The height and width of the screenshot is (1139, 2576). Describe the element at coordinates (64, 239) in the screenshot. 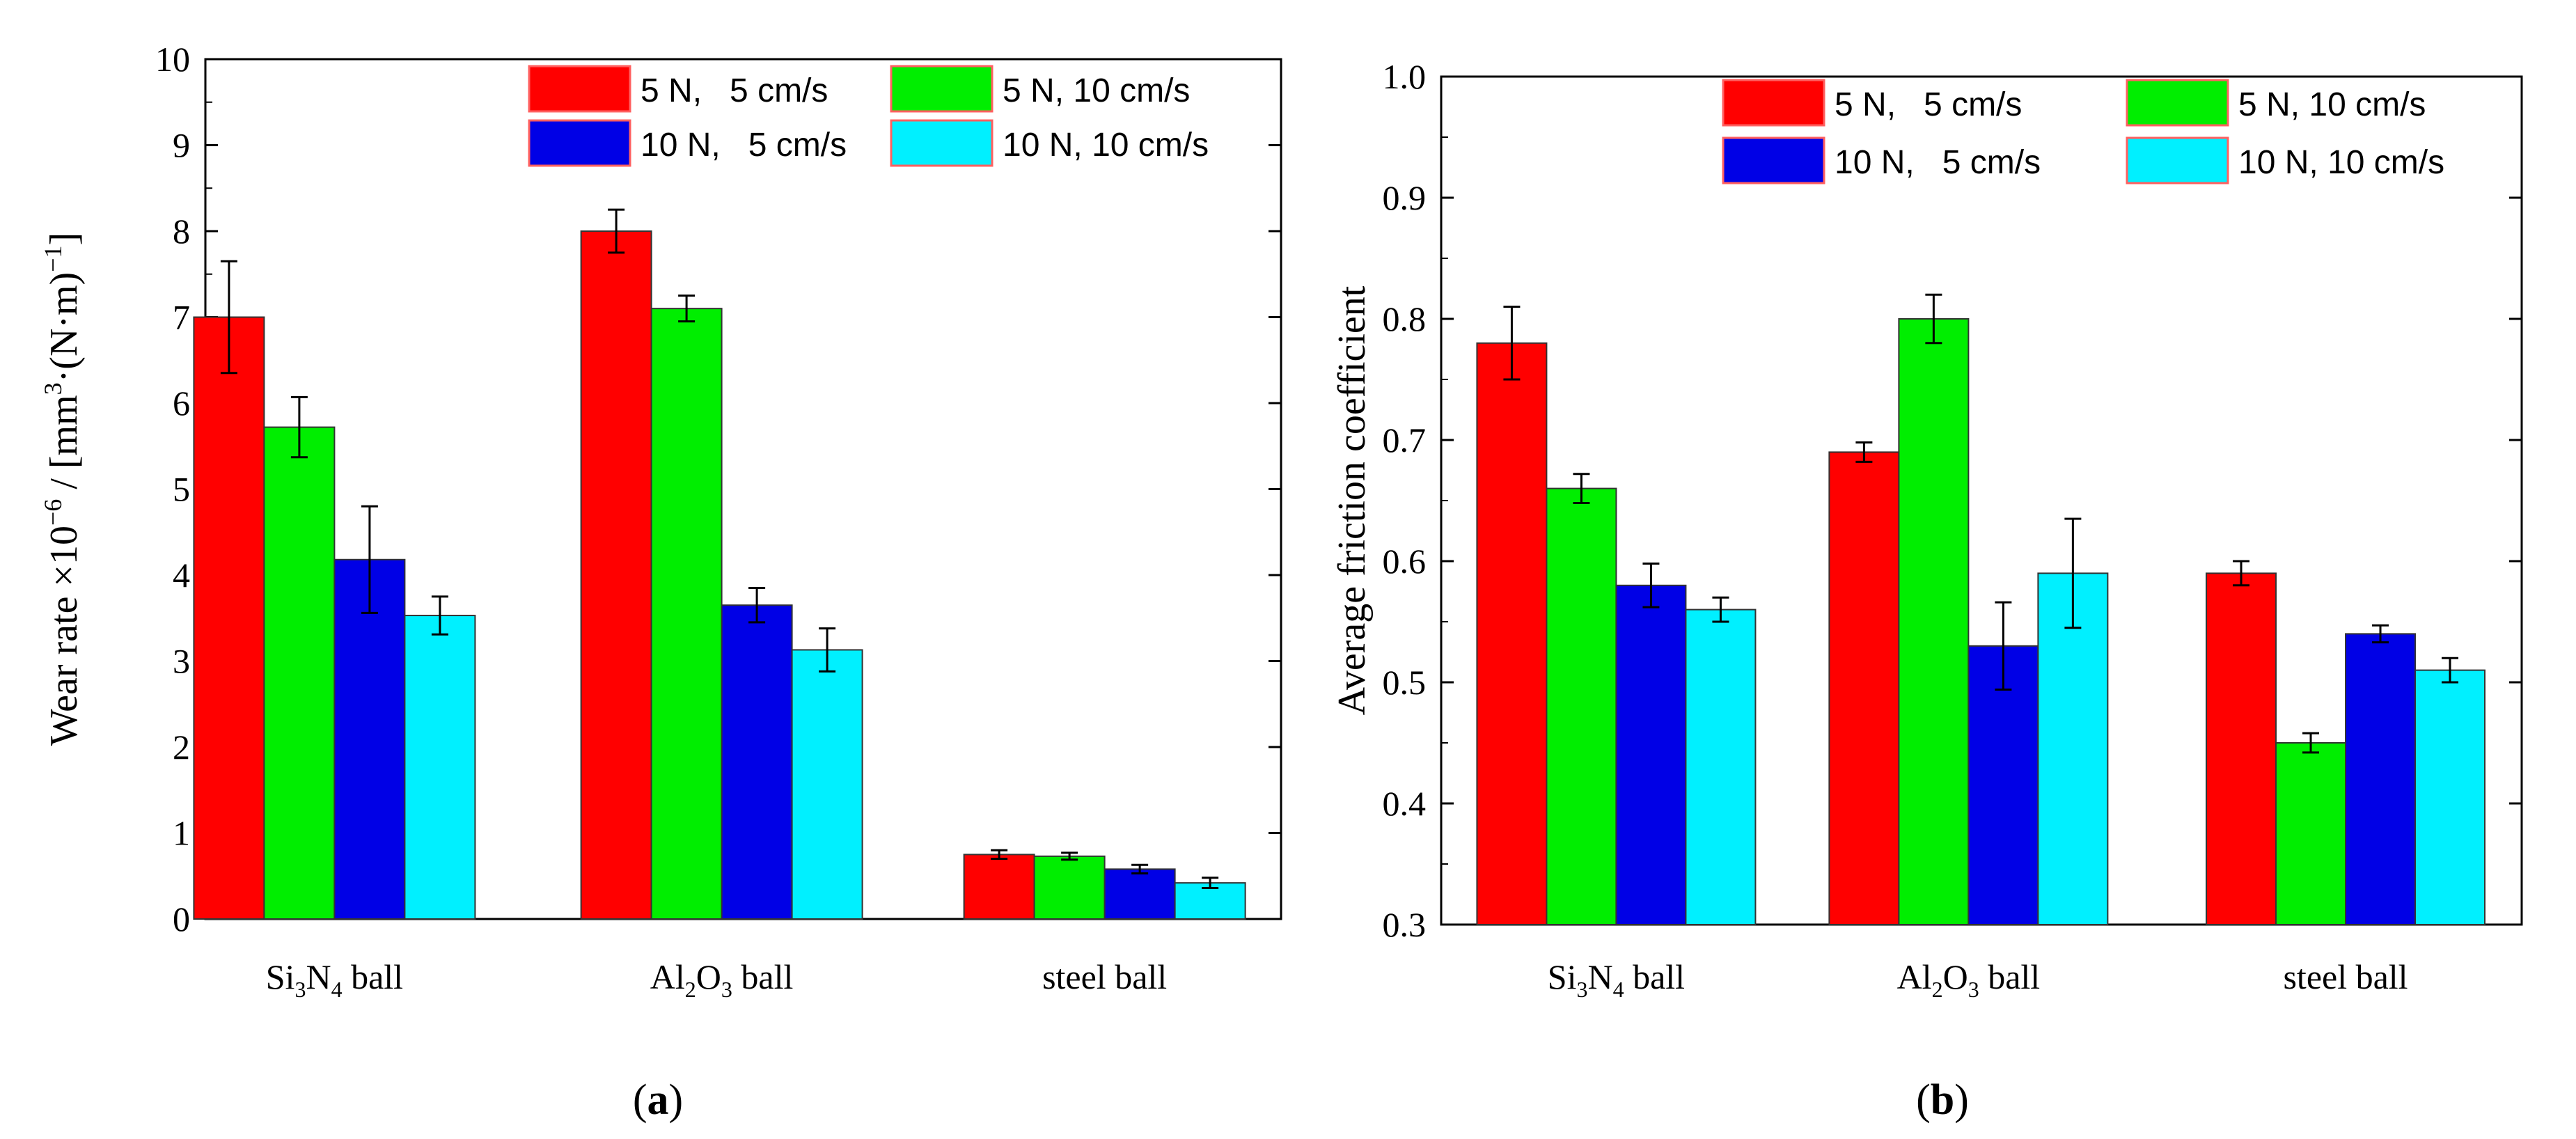

I see `y-axis-label-text: ]` at that location.